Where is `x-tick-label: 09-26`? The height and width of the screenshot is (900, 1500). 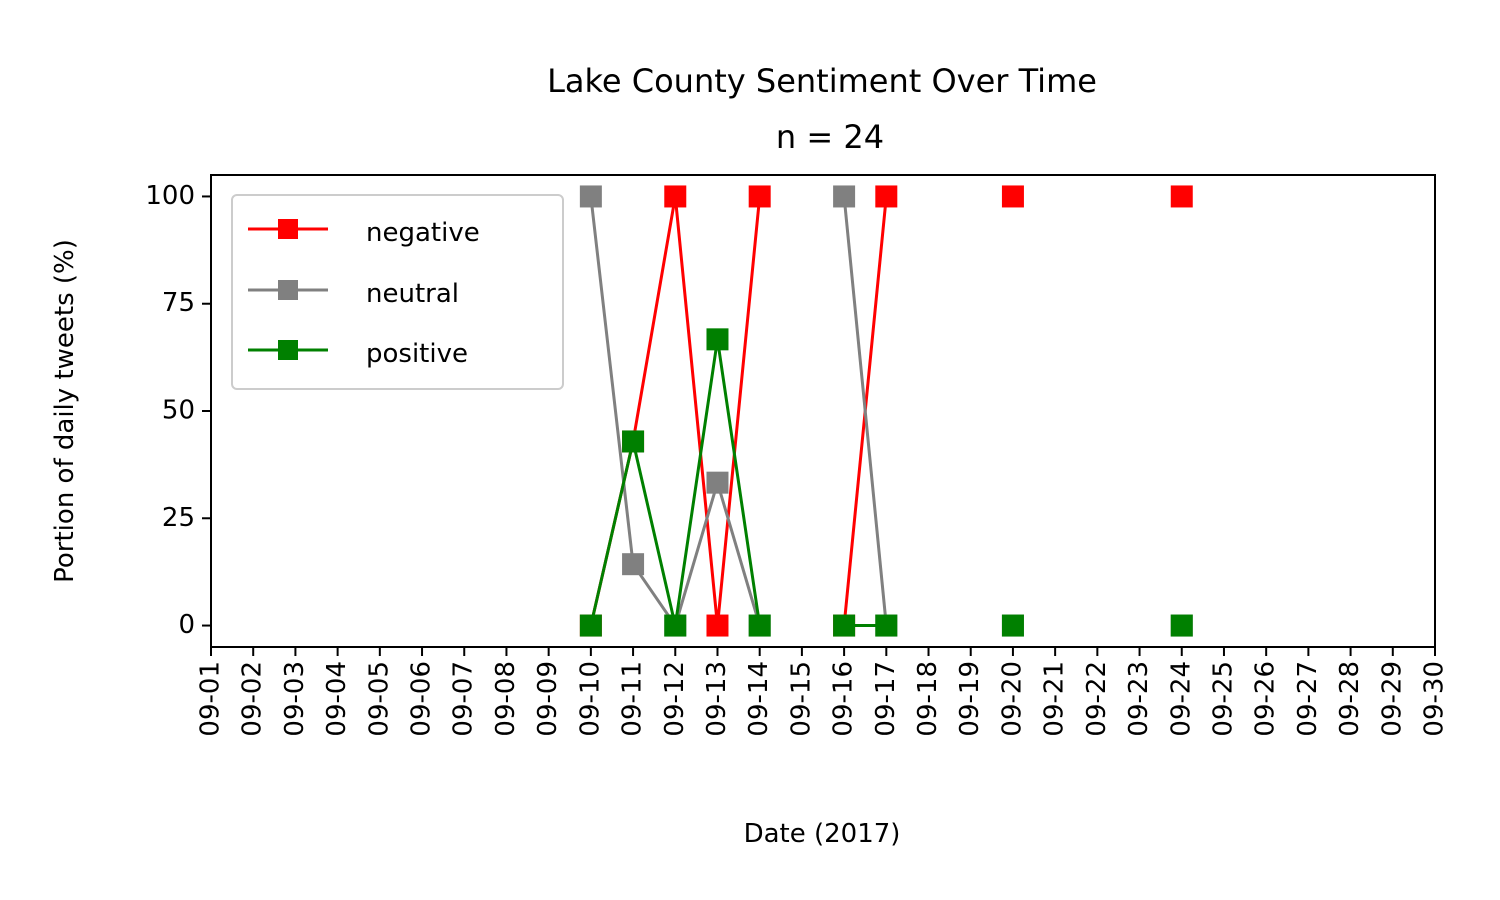
x-tick-label: 09-26 is located at coordinates (1266, 699).